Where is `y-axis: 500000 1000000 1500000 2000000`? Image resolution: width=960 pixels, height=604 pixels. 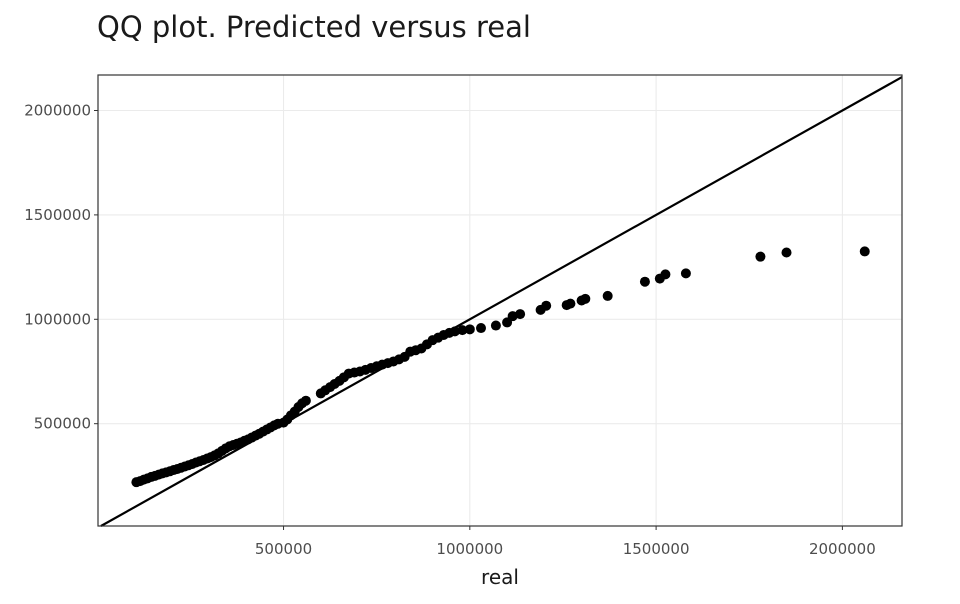
y-axis: 500000 1000000 1500000 2000000 is located at coordinates (61, 267).